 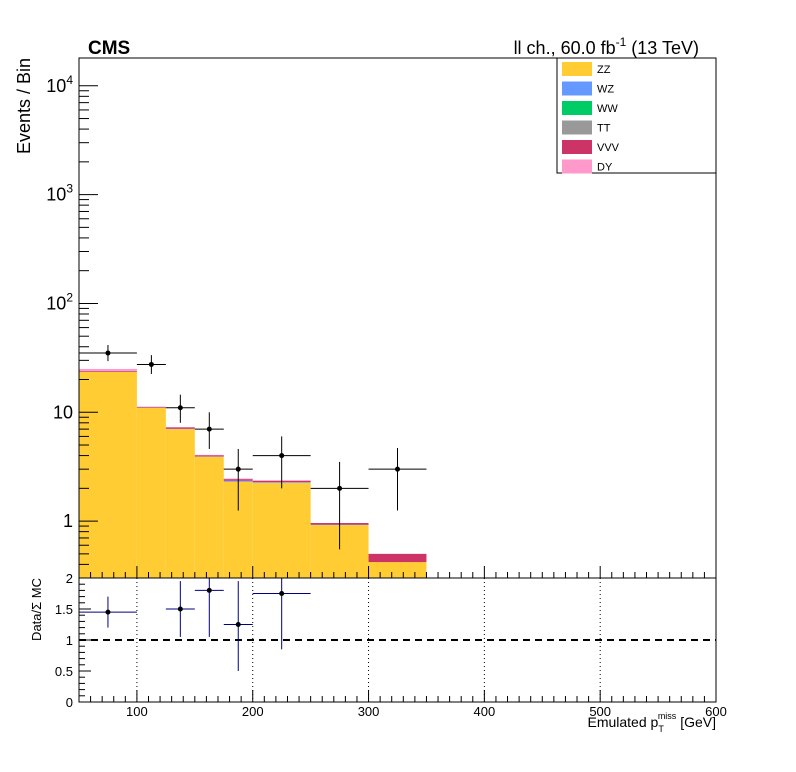 I want to click on data-points, so click(x=253, y=447).